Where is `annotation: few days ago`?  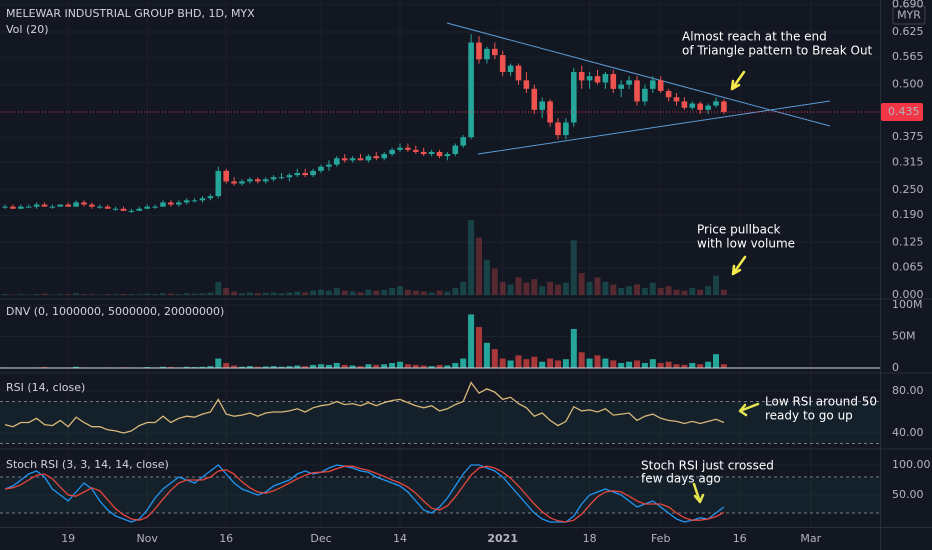
annotation: few days ago is located at coordinates (681, 479).